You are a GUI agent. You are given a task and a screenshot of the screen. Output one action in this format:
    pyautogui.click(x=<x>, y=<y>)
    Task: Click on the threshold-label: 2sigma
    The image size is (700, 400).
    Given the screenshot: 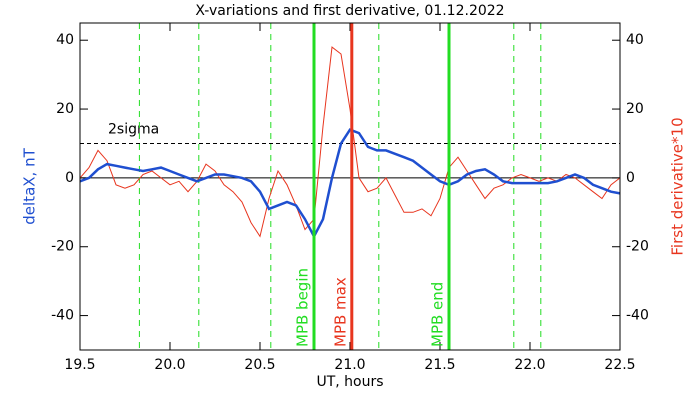 What is the action you would take?
    pyautogui.click(x=133, y=129)
    